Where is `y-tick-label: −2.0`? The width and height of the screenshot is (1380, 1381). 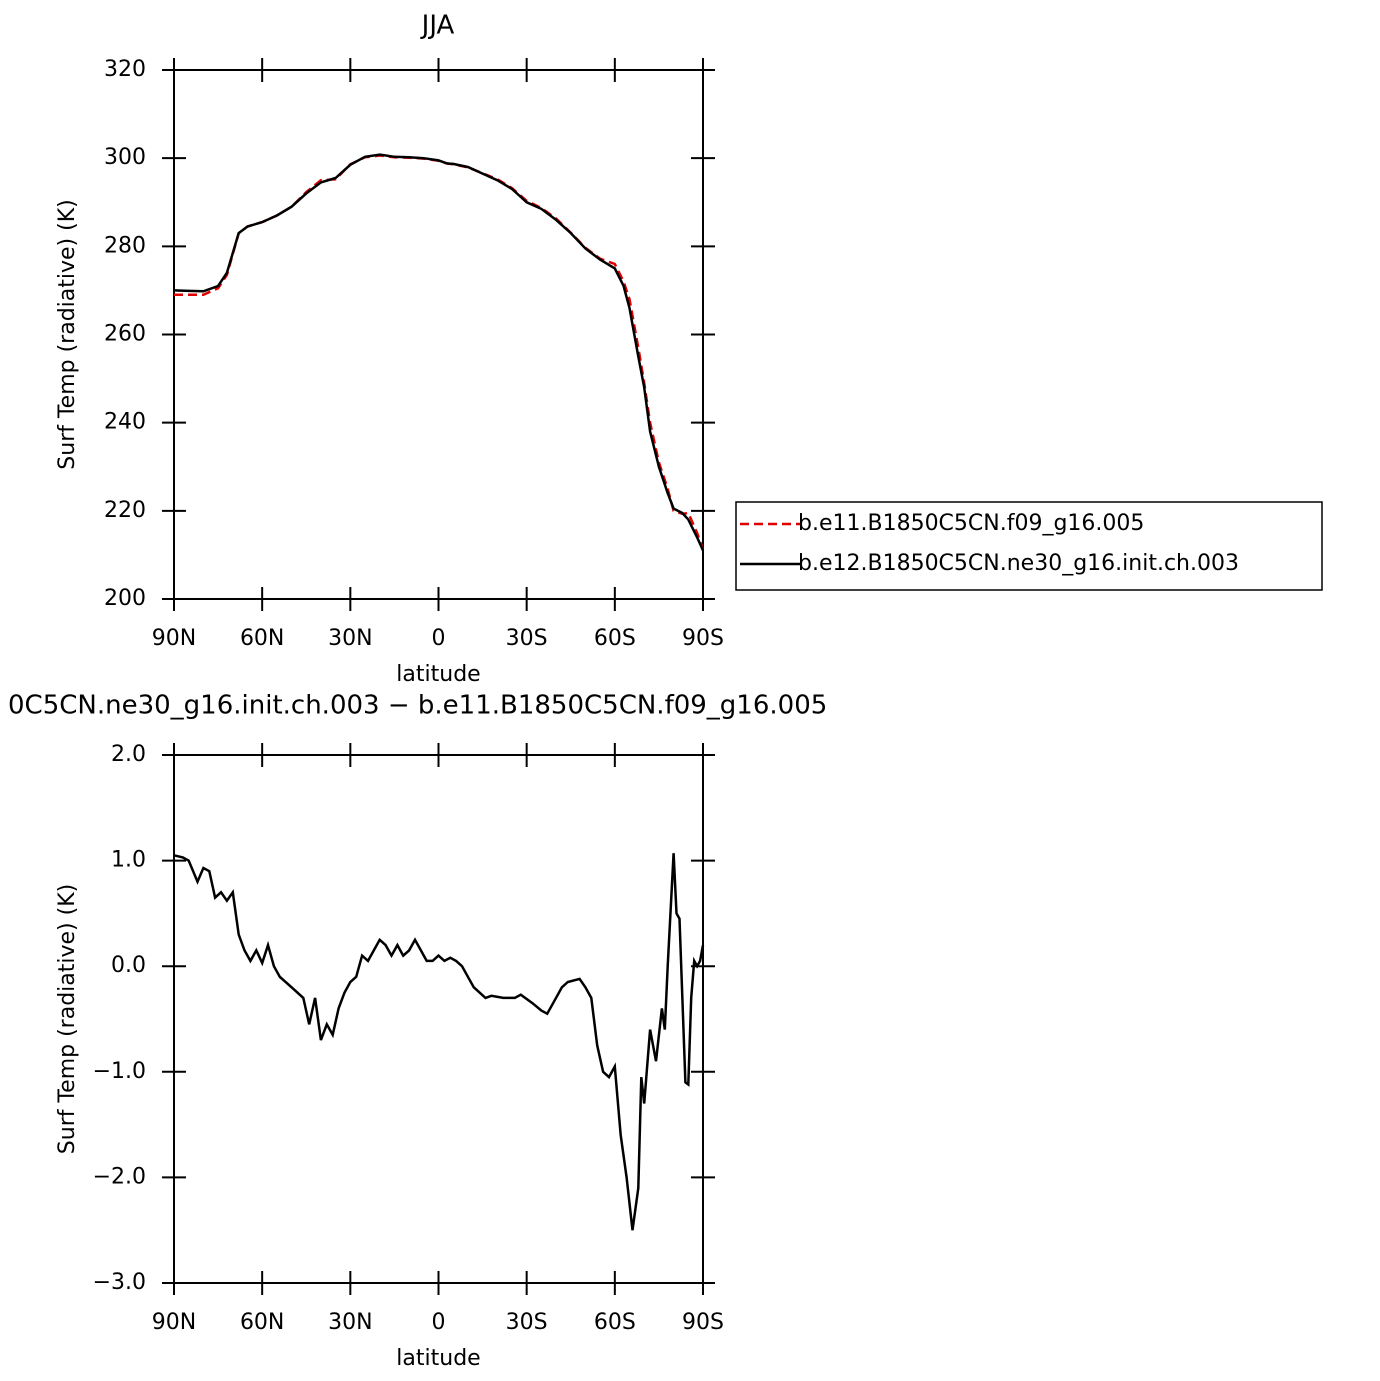
y-tick-label: −2.0 is located at coordinates (119, 1176).